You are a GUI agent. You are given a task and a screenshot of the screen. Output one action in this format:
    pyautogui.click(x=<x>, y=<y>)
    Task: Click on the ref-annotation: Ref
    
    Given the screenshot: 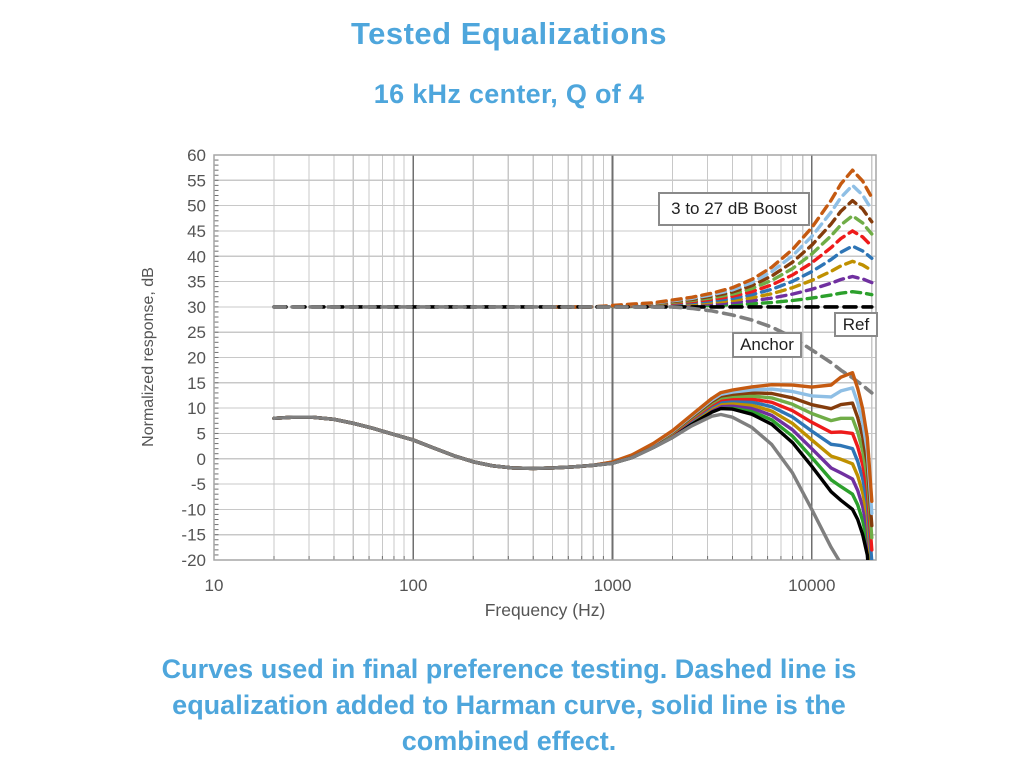 What is the action you would take?
    pyautogui.click(x=856, y=324)
    